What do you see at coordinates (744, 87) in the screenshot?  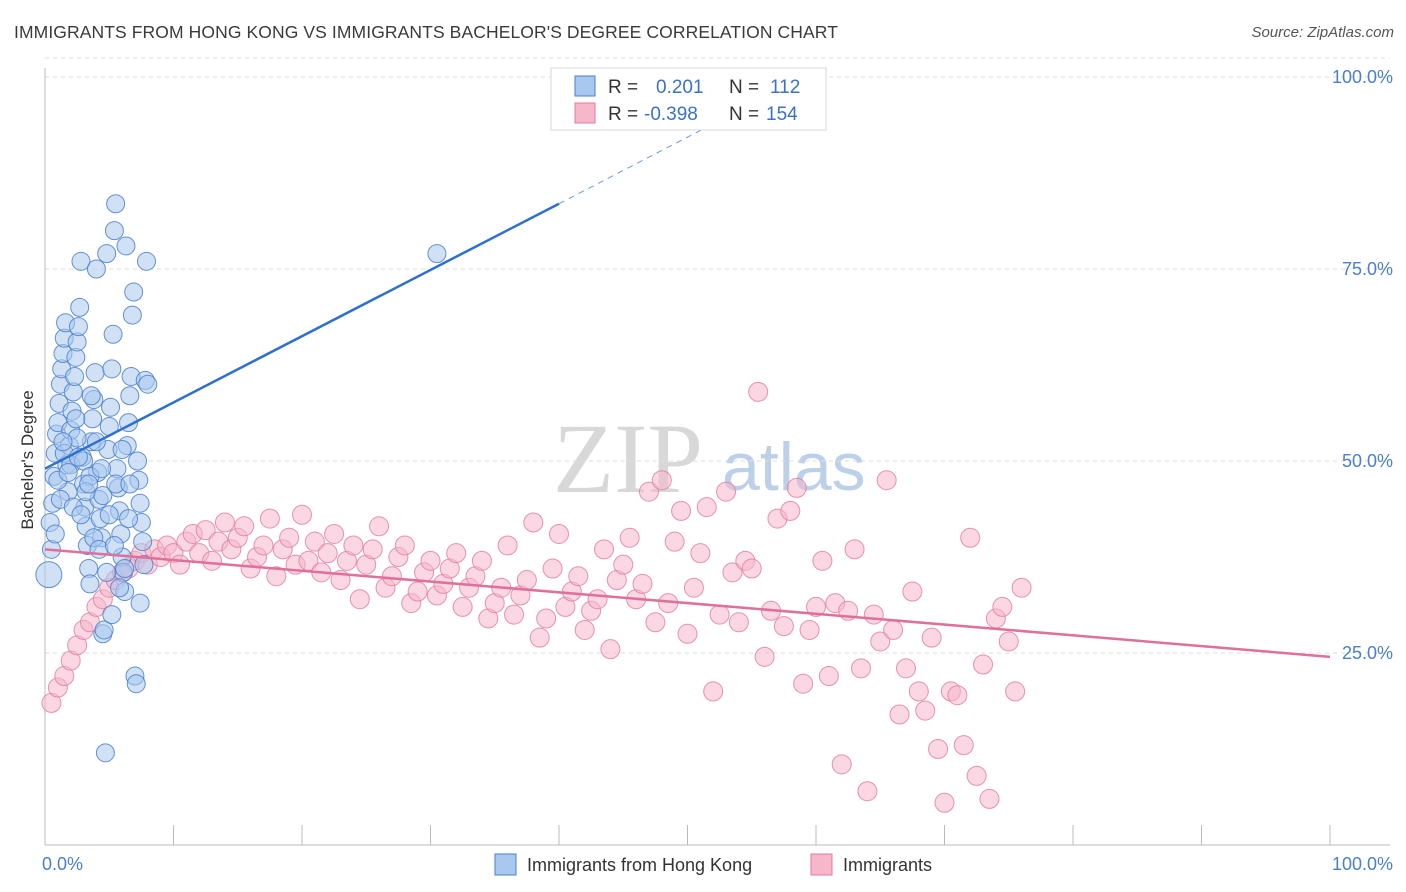 I see `legend-n-label-0: N =` at bounding box center [744, 87].